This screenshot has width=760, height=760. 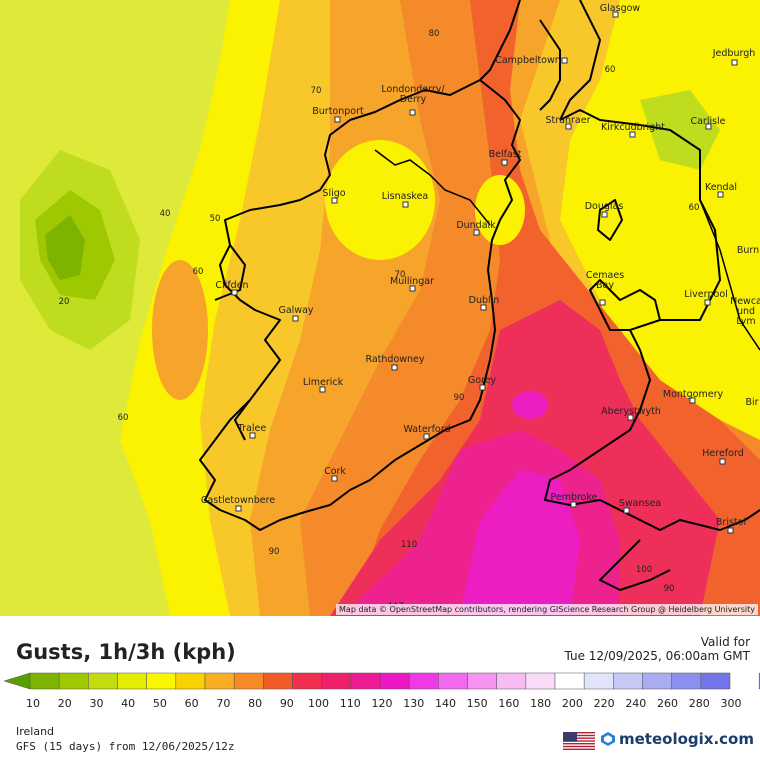 What do you see at coordinates (693, 394) in the screenshot?
I see `svg-text: Montgomery` at bounding box center [693, 394].